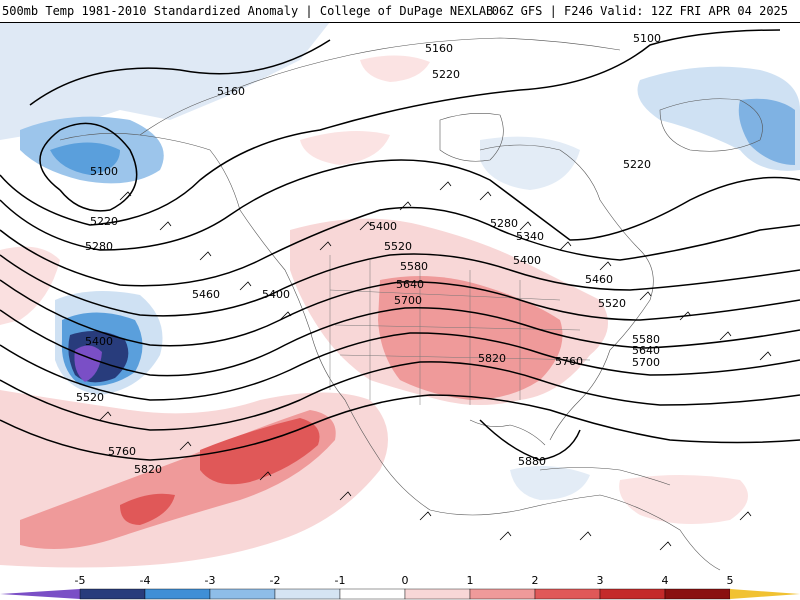 This screenshot has width=800, height=600. I want to click on color-bar-cap-left, so click(40, 594).